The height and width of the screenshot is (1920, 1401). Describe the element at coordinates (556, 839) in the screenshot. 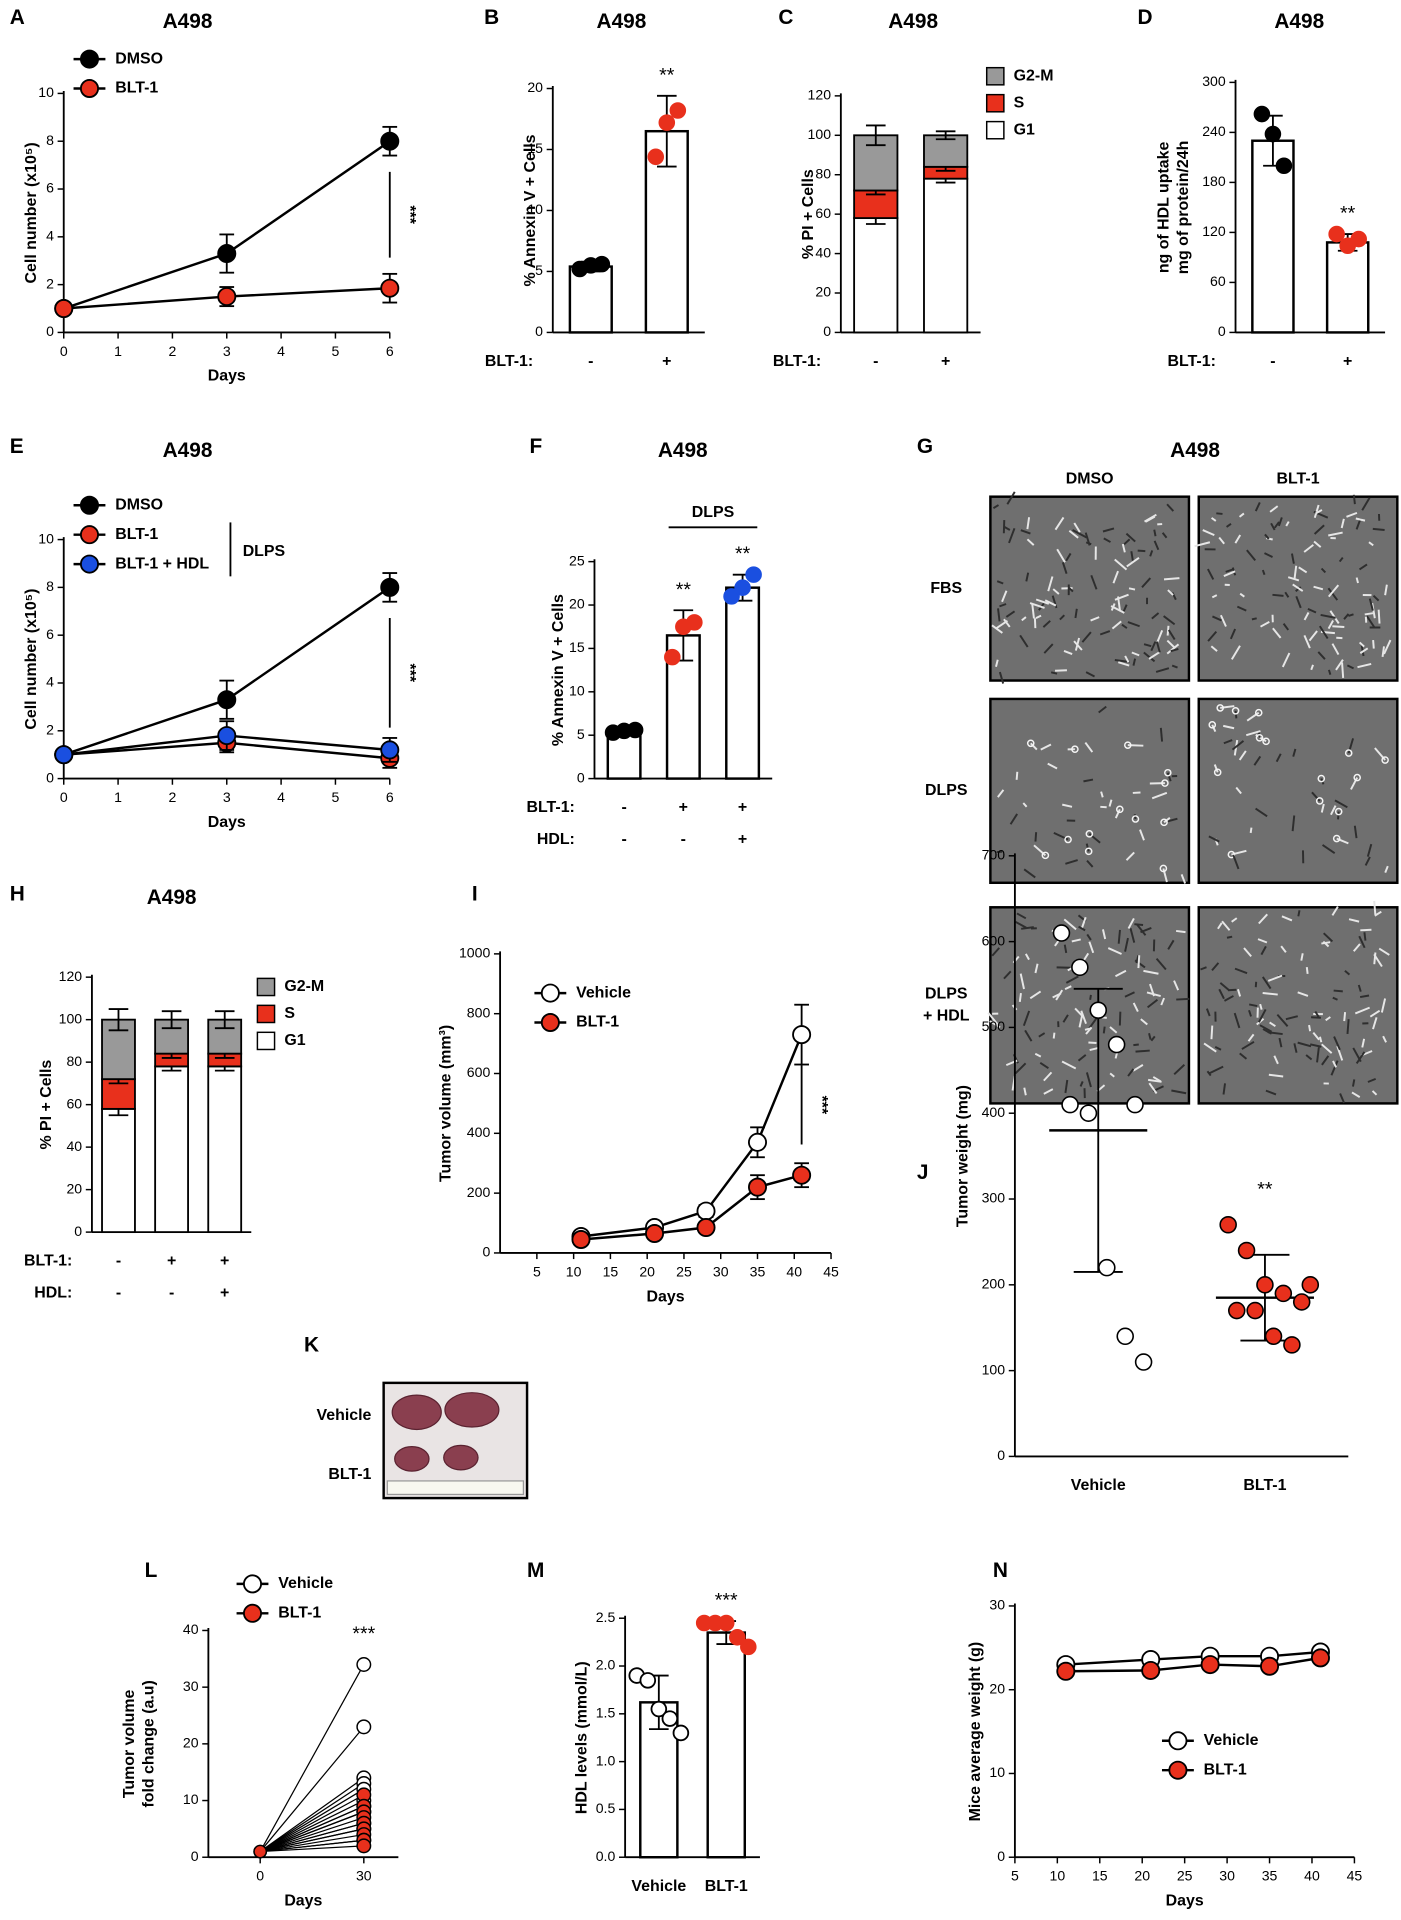

I see `row-label: HDL:` at that location.